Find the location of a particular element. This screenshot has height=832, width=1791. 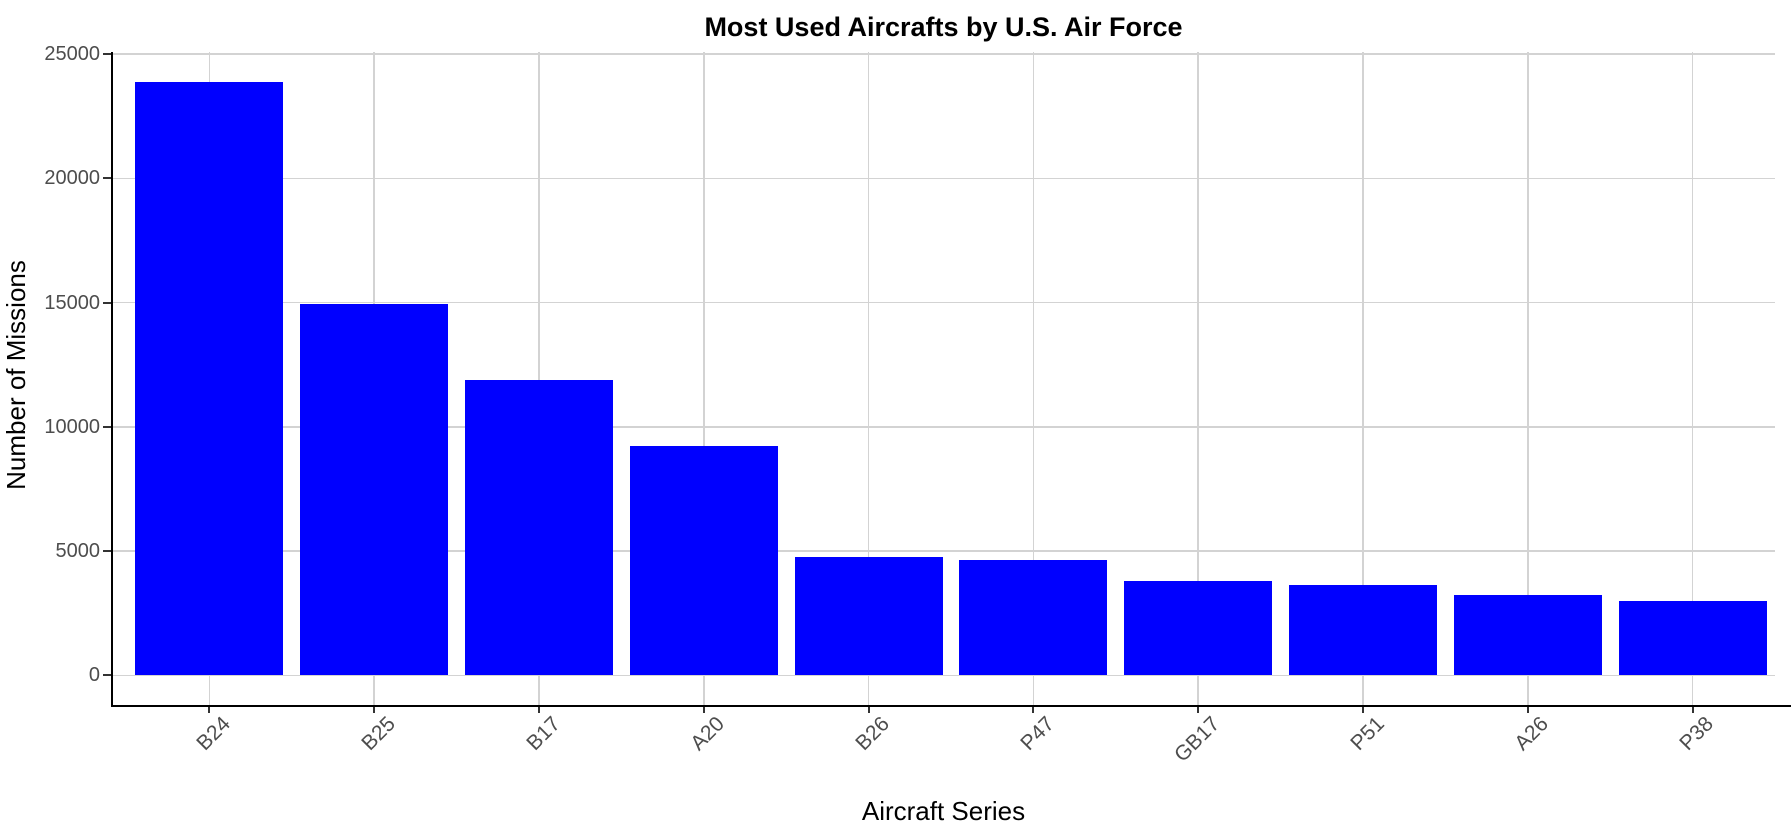

bar-p47 is located at coordinates (1033, 618).